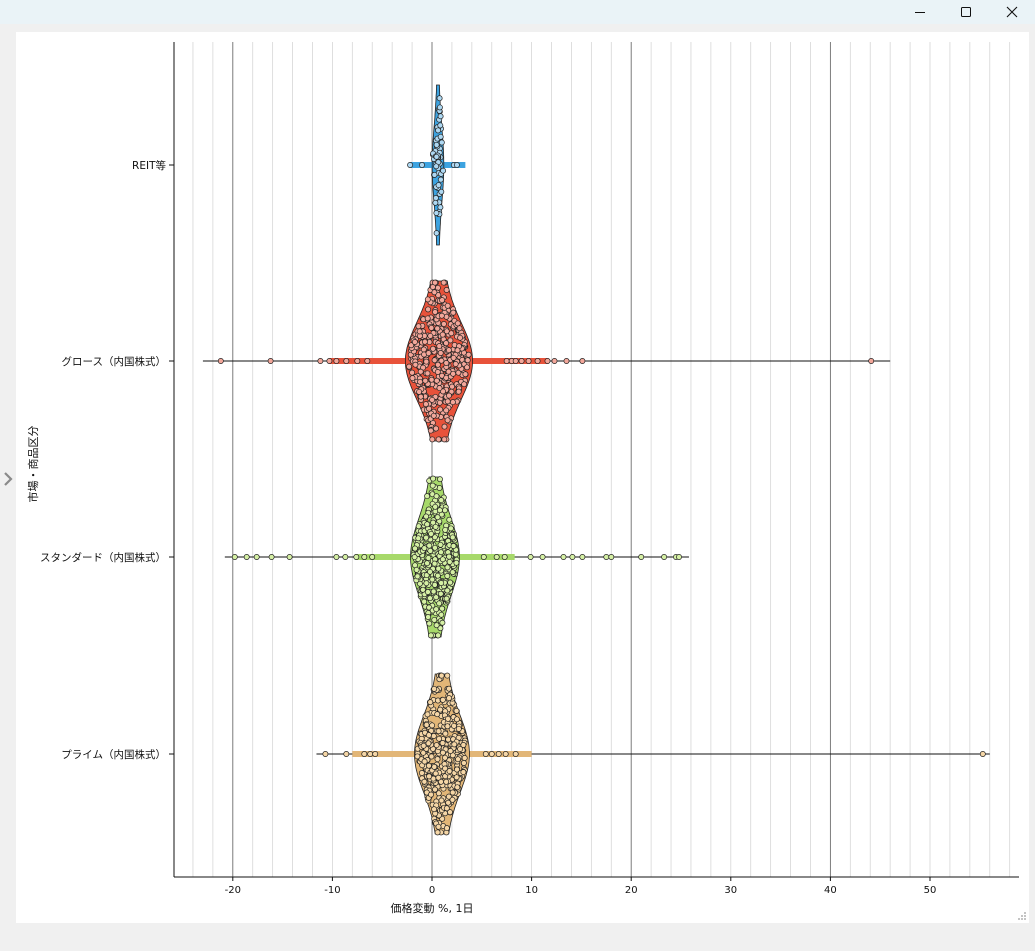  What do you see at coordinates (8, 479) in the screenshot?
I see `chevron-right-icon` at bounding box center [8, 479].